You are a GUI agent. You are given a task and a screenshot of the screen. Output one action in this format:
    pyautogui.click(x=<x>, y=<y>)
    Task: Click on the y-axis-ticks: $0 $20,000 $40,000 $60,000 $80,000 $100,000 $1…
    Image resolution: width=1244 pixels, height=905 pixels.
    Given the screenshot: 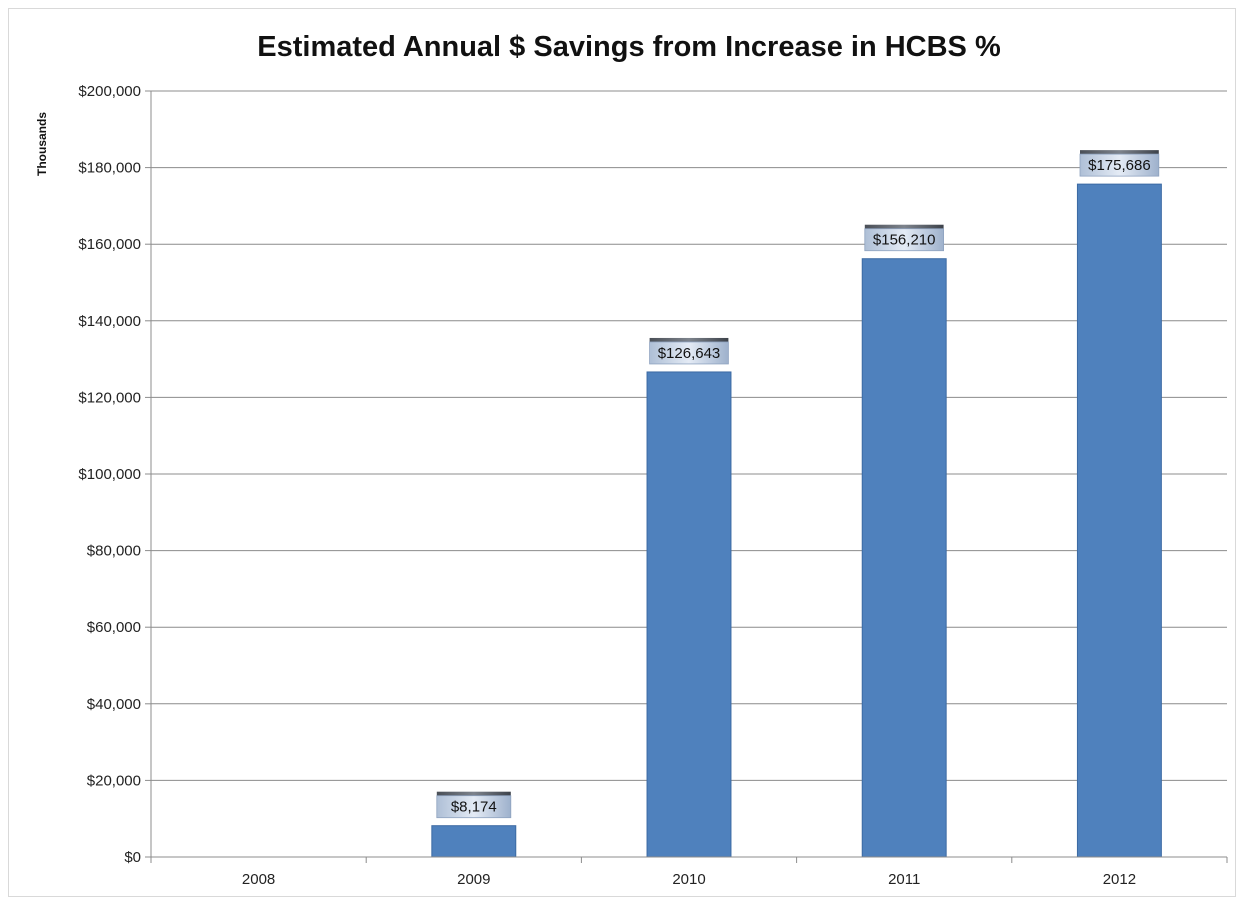 What is the action you would take?
    pyautogui.click(x=114, y=474)
    